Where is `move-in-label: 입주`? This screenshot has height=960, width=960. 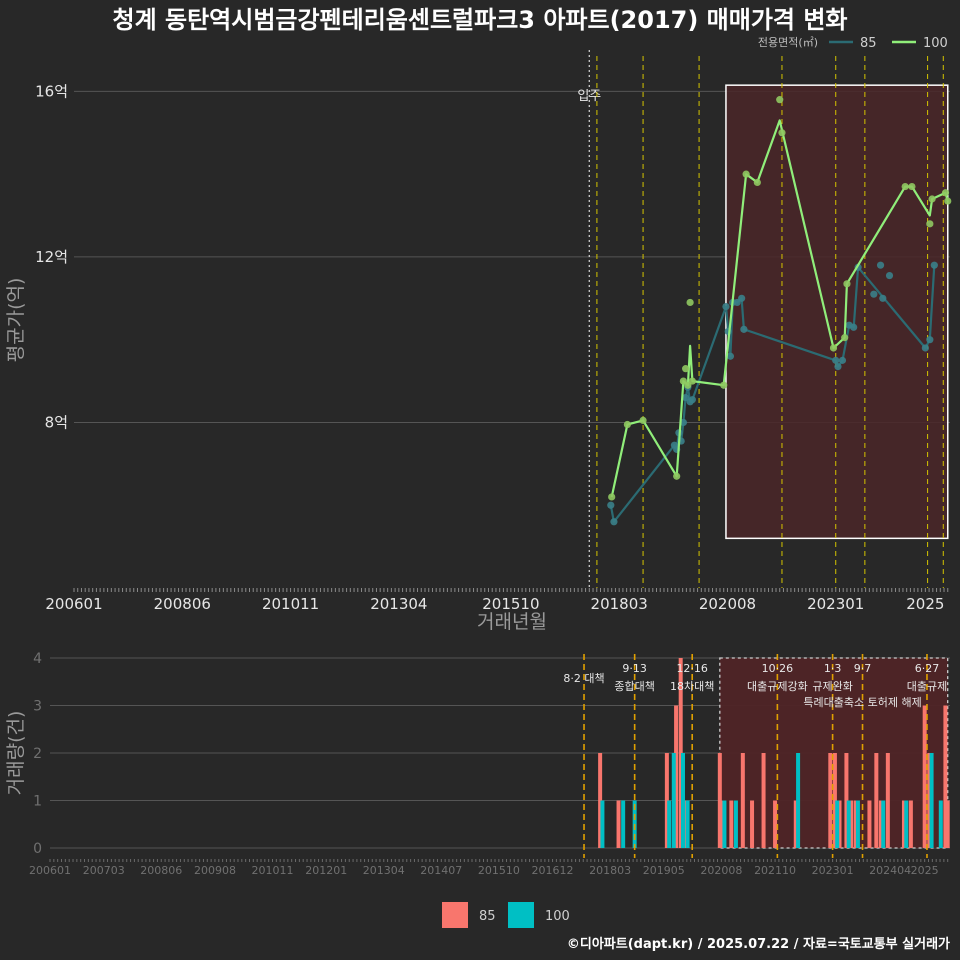
move-in-label: 입주 is located at coordinates (589, 96).